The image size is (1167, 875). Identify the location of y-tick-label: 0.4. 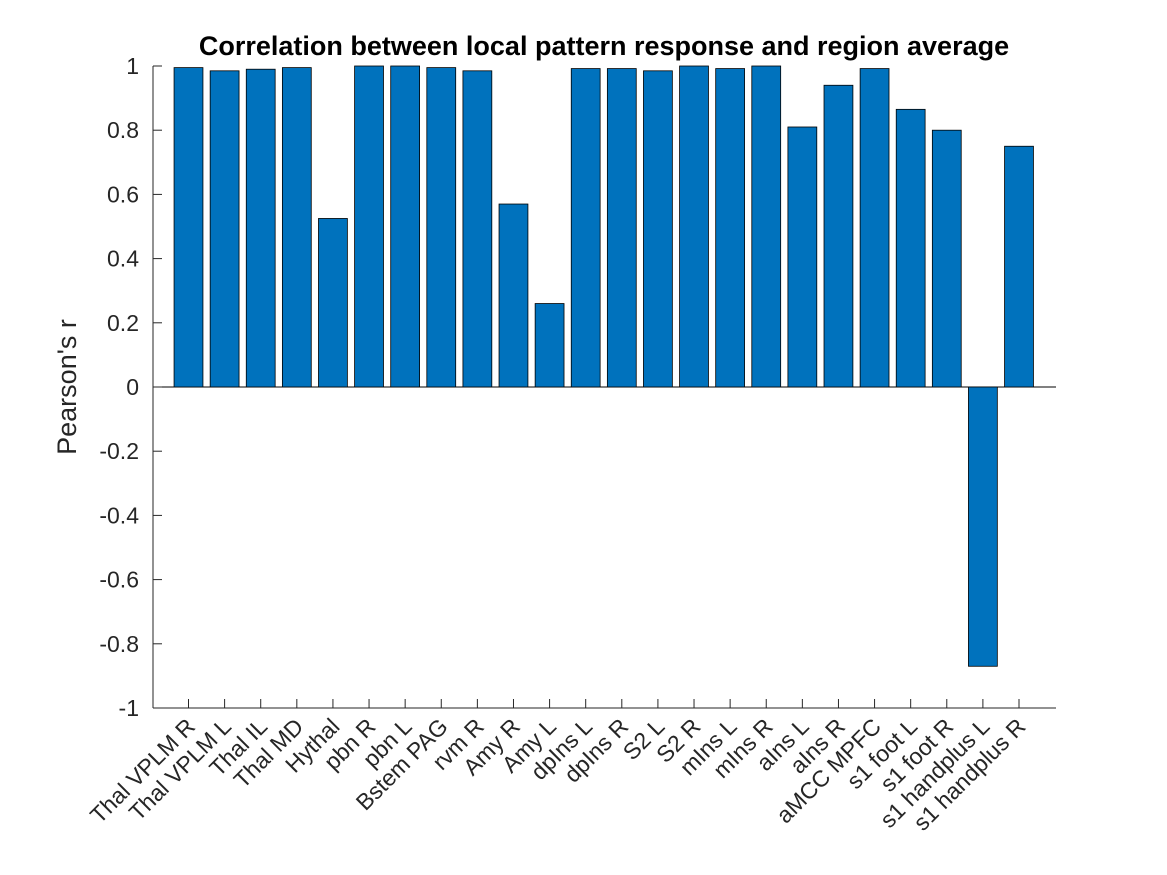
(123, 259).